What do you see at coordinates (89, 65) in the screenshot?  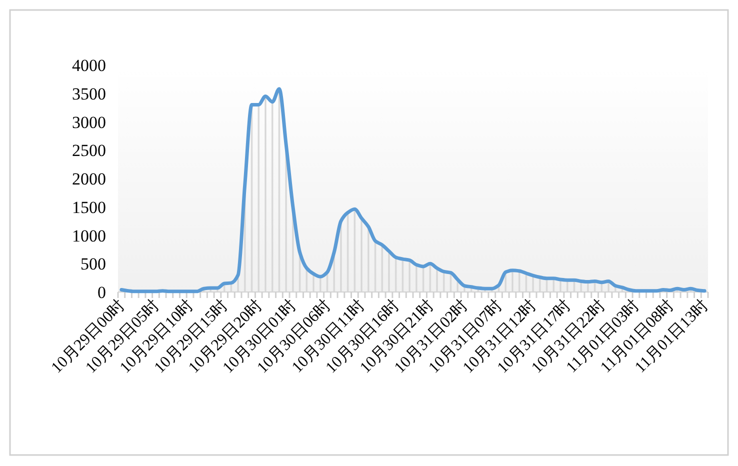 I see `y-tick-label: 4000` at bounding box center [89, 65].